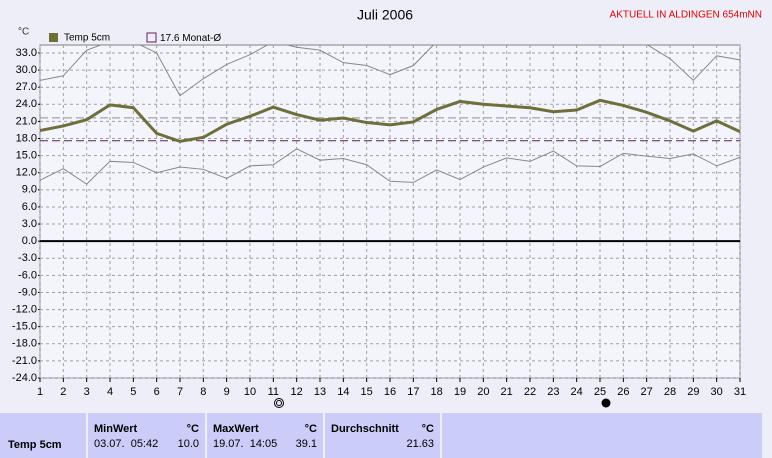  I want to click on y-tick-label: 27.0, so click(26, 87).